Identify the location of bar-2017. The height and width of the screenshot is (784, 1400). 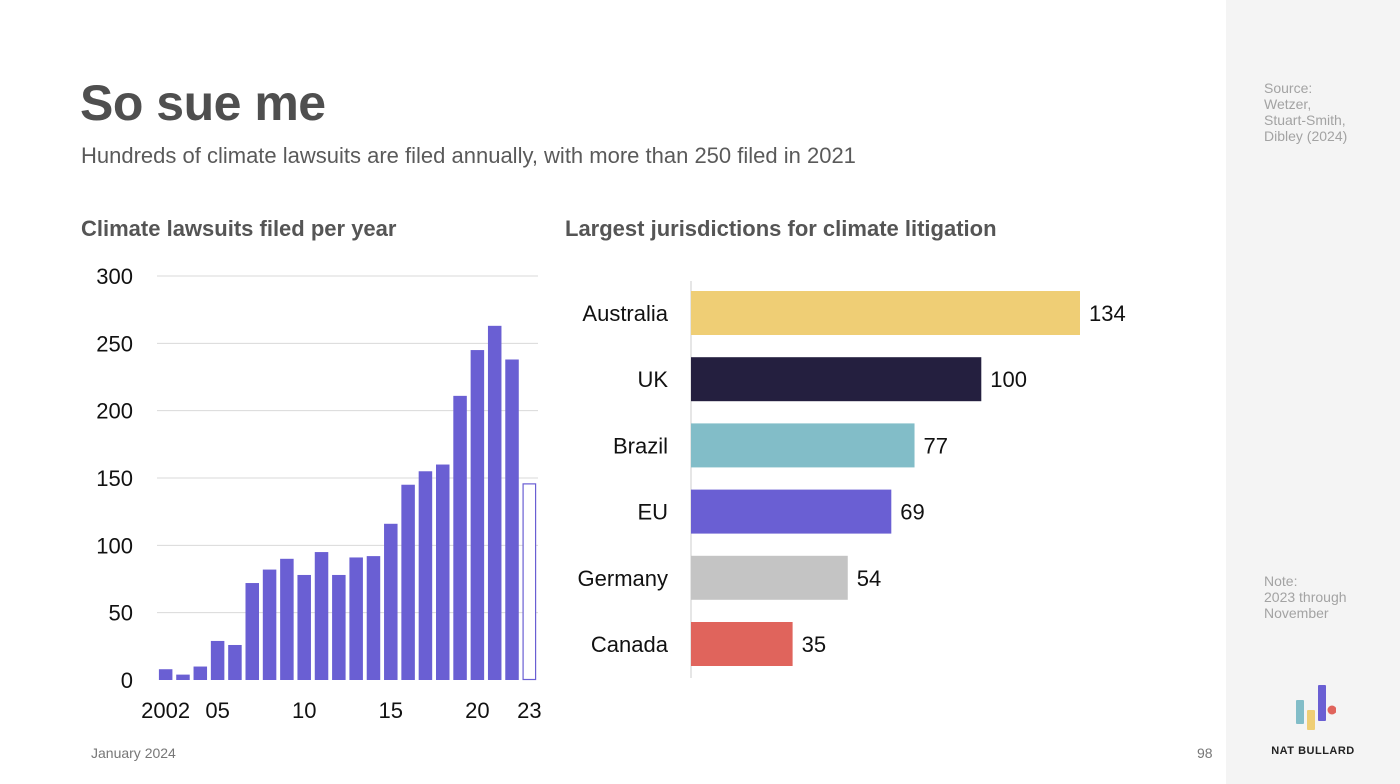
(425, 575).